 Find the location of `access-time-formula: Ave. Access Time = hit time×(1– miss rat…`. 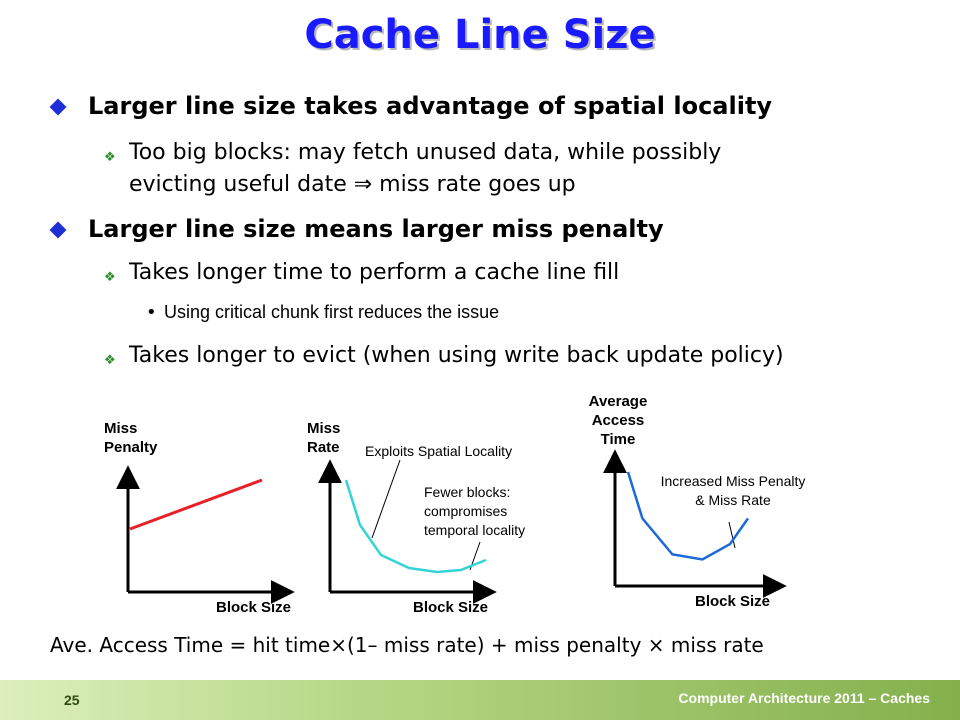

access-time-formula: Ave. Access Time = hit time×(1– miss rat… is located at coordinates (407, 645).